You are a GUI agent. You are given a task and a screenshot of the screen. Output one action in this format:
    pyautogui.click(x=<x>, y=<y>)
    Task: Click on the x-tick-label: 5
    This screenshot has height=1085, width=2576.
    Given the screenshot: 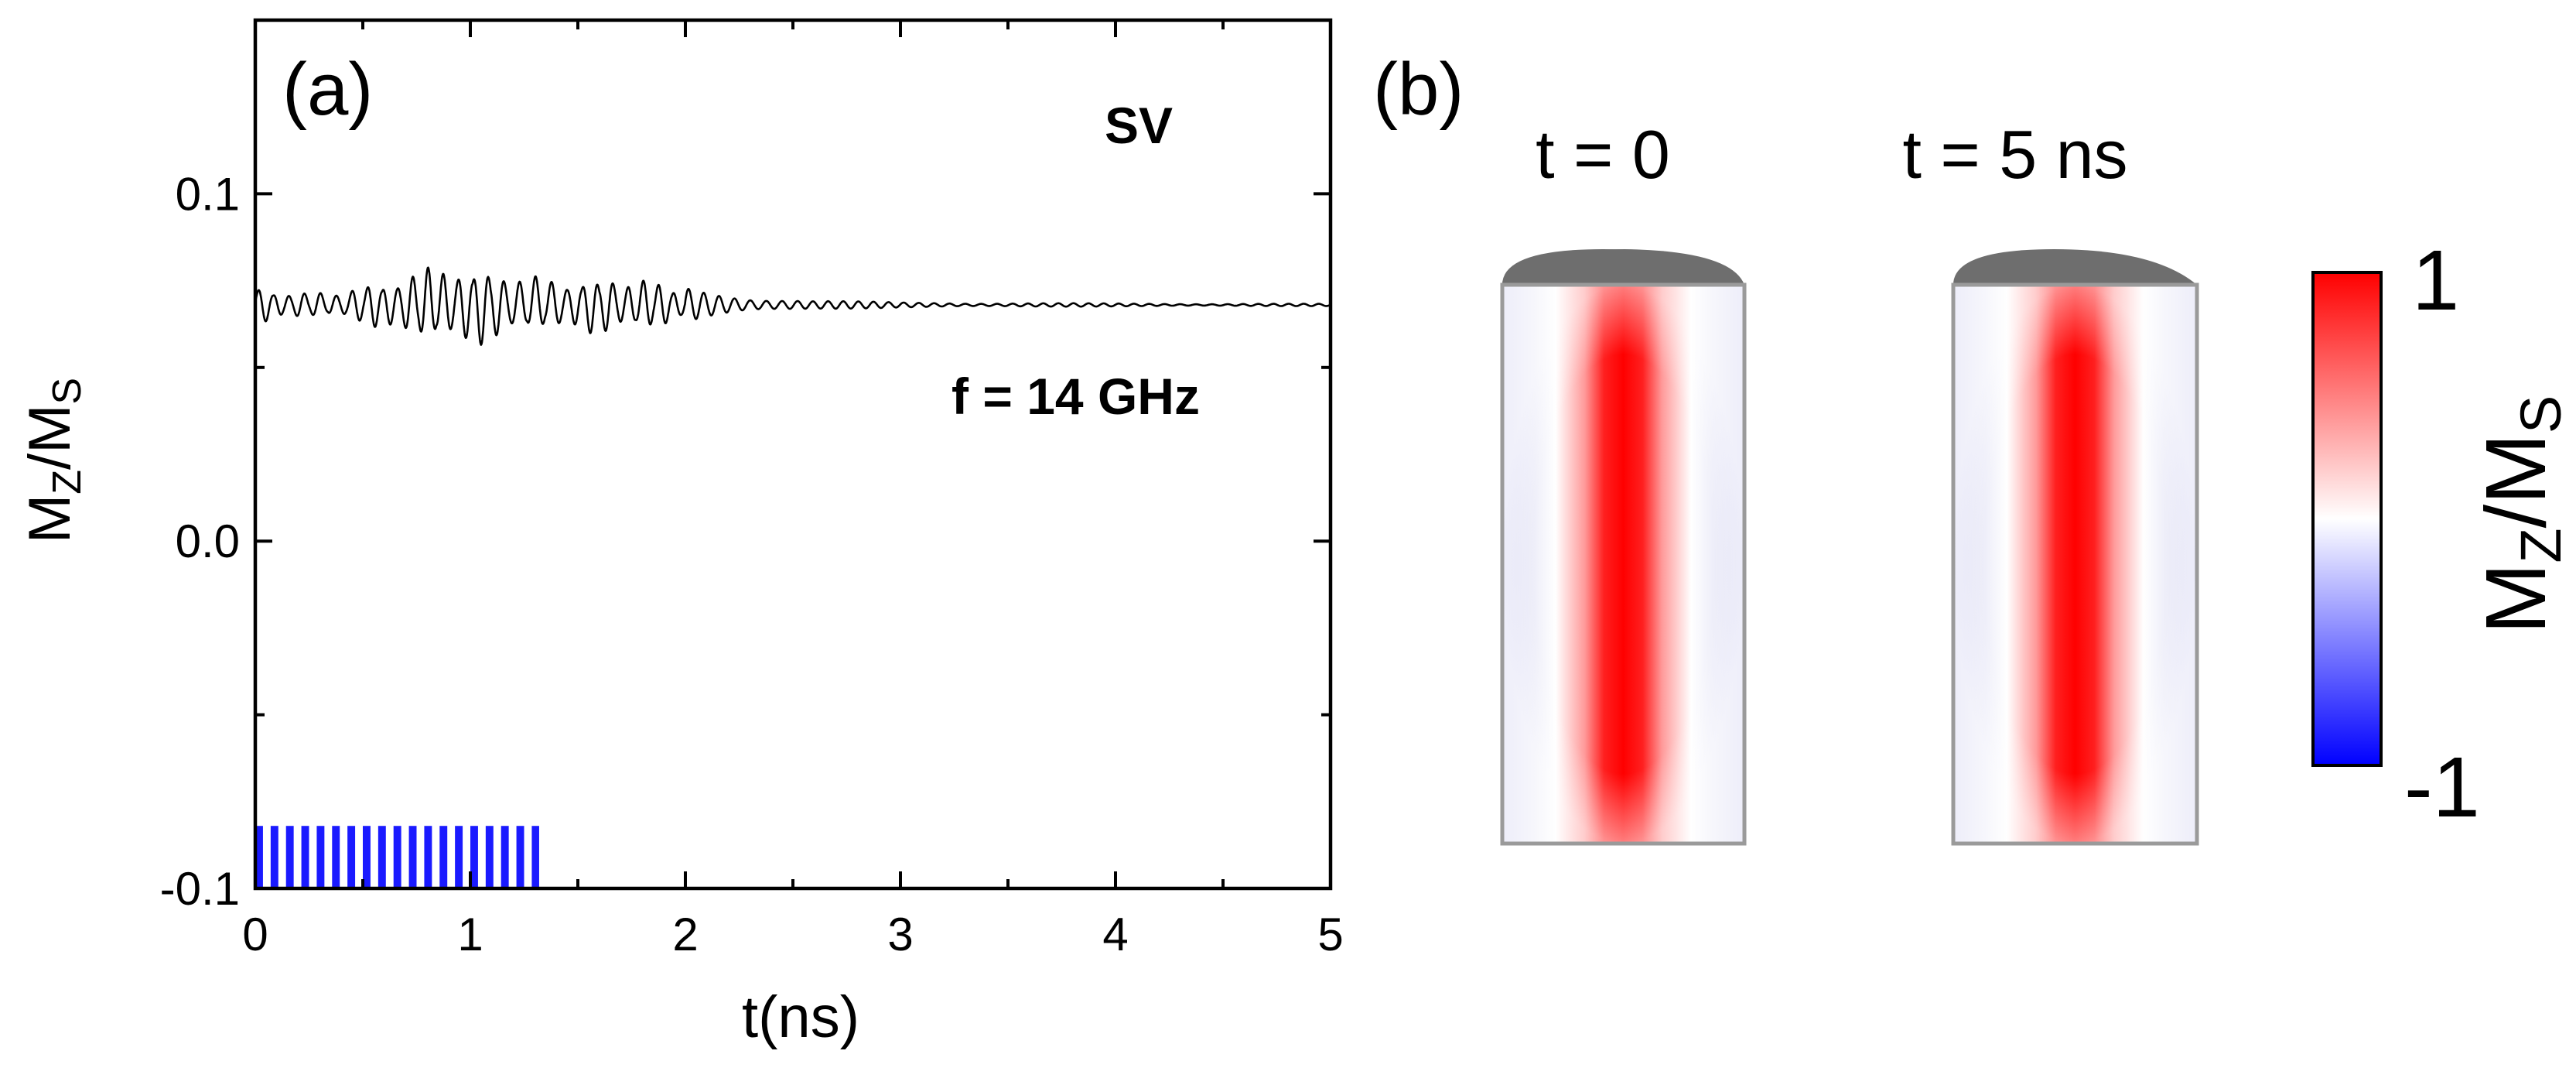 What is the action you would take?
    pyautogui.click(x=1330, y=934)
    